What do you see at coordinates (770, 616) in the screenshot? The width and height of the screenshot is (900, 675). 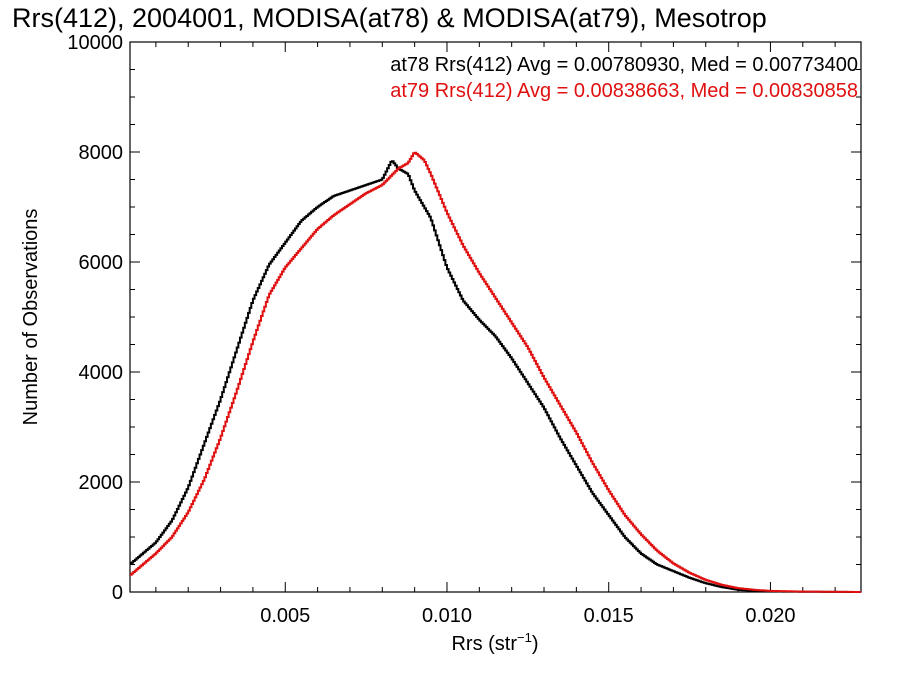 I see `x-tick-label: 0.020` at bounding box center [770, 616].